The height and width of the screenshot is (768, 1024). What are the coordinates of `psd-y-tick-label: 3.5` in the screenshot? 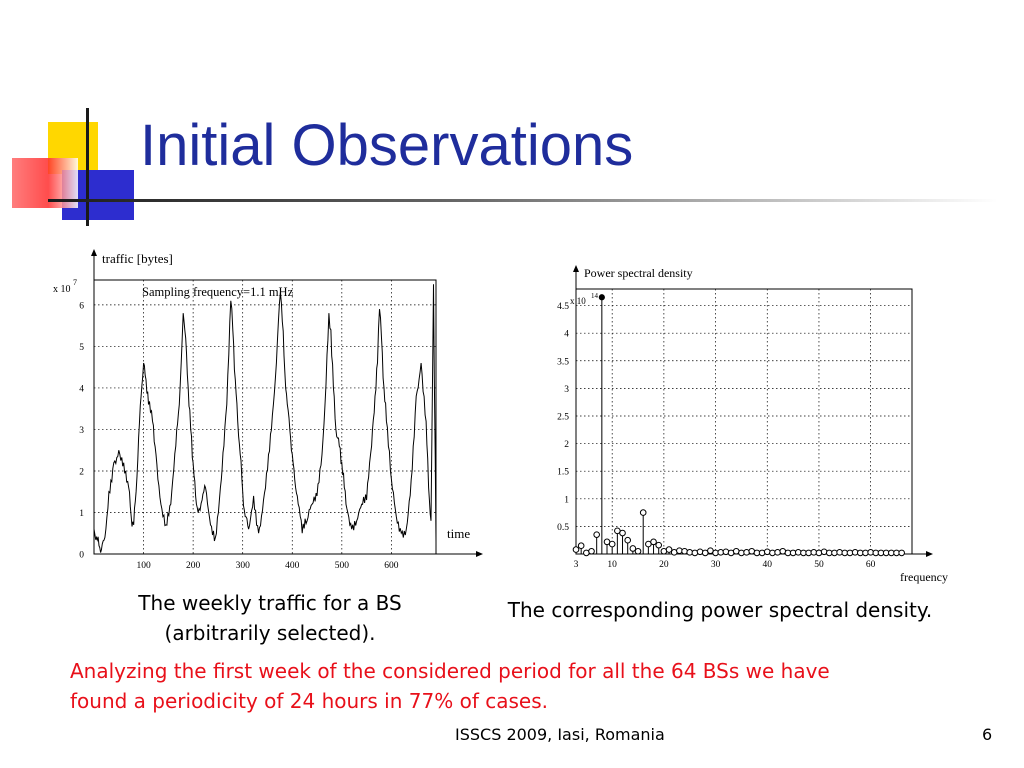 It's located at (563, 362).